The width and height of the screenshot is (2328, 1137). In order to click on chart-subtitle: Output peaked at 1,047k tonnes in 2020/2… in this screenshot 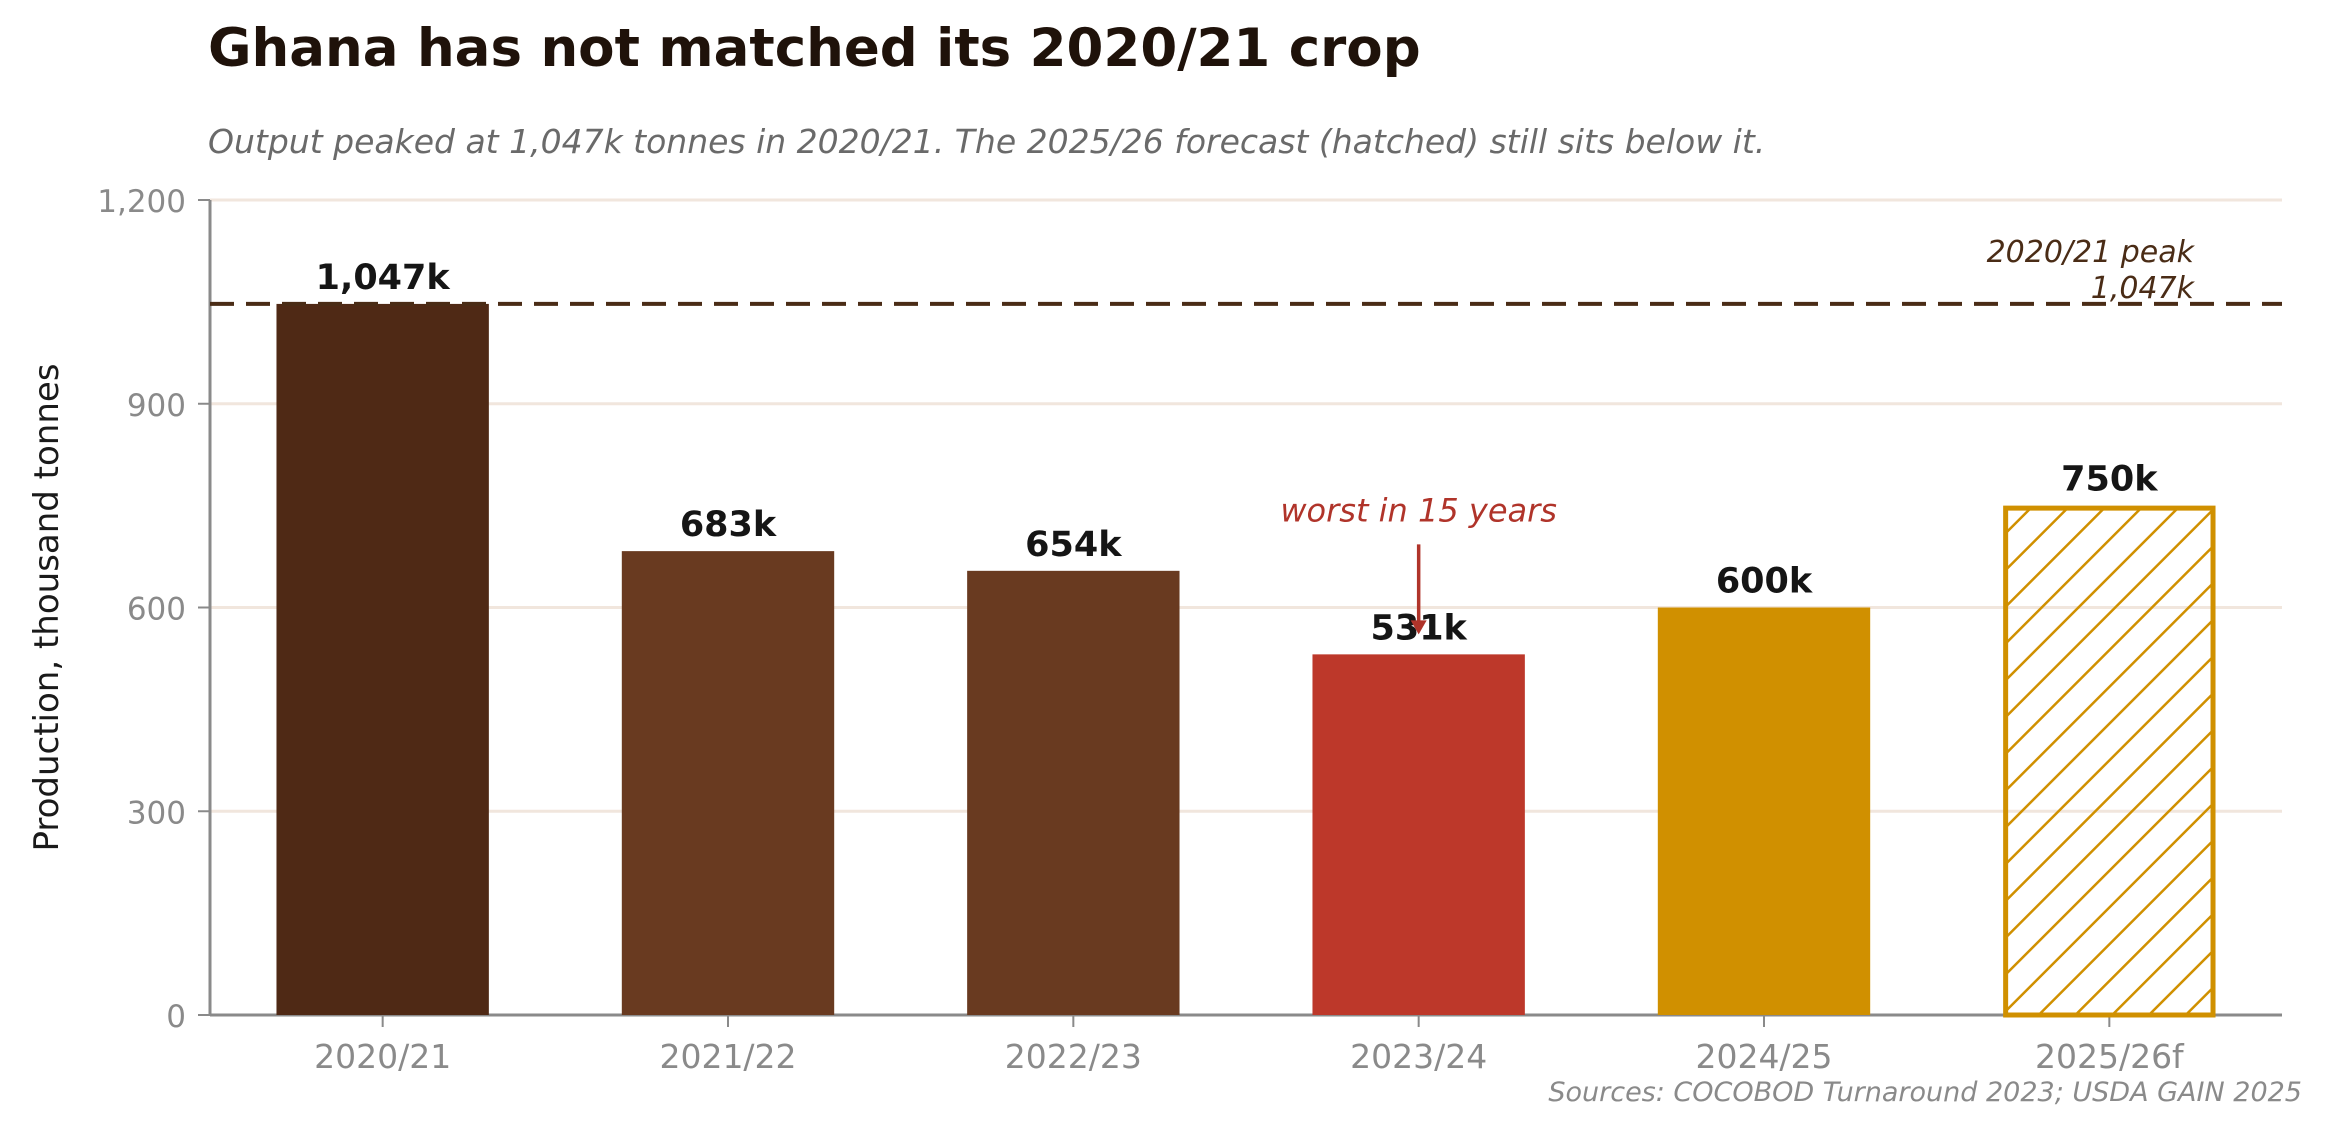, I will do `click(987, 141)`.